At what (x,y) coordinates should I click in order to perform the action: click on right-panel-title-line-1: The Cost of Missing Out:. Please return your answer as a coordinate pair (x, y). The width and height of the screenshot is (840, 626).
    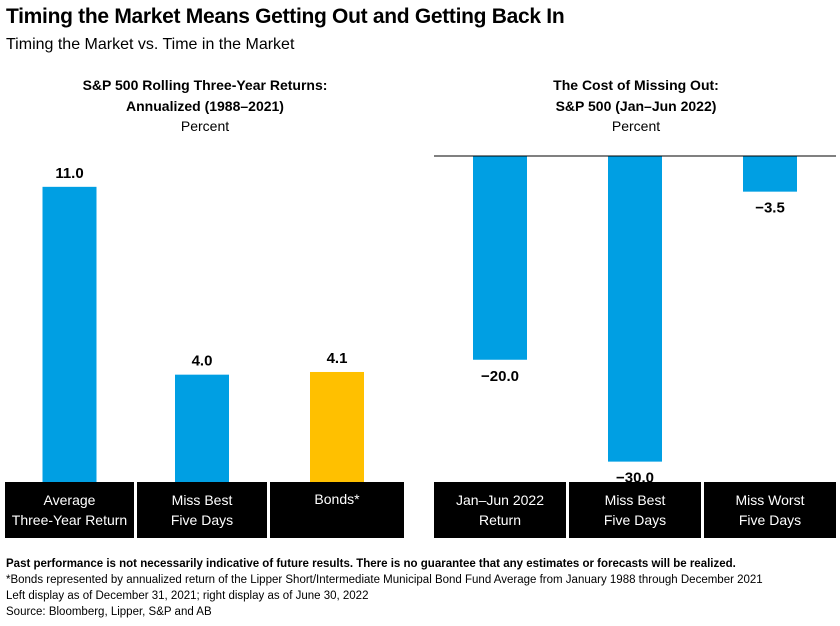
    Looking at the image, I should click on (636, 85).